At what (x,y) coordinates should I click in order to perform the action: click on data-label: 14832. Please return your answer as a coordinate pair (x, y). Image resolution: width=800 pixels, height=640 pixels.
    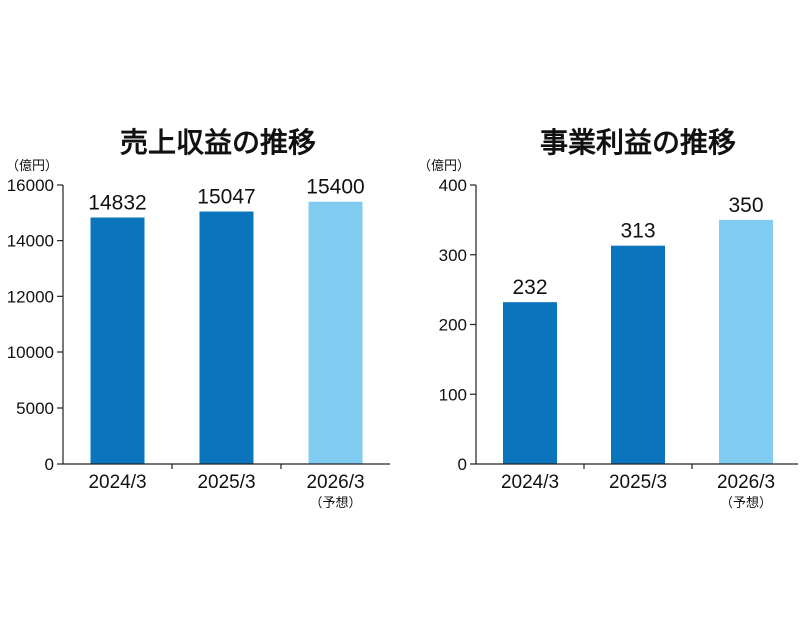
    Looking at the image, I should click on (117, 203).